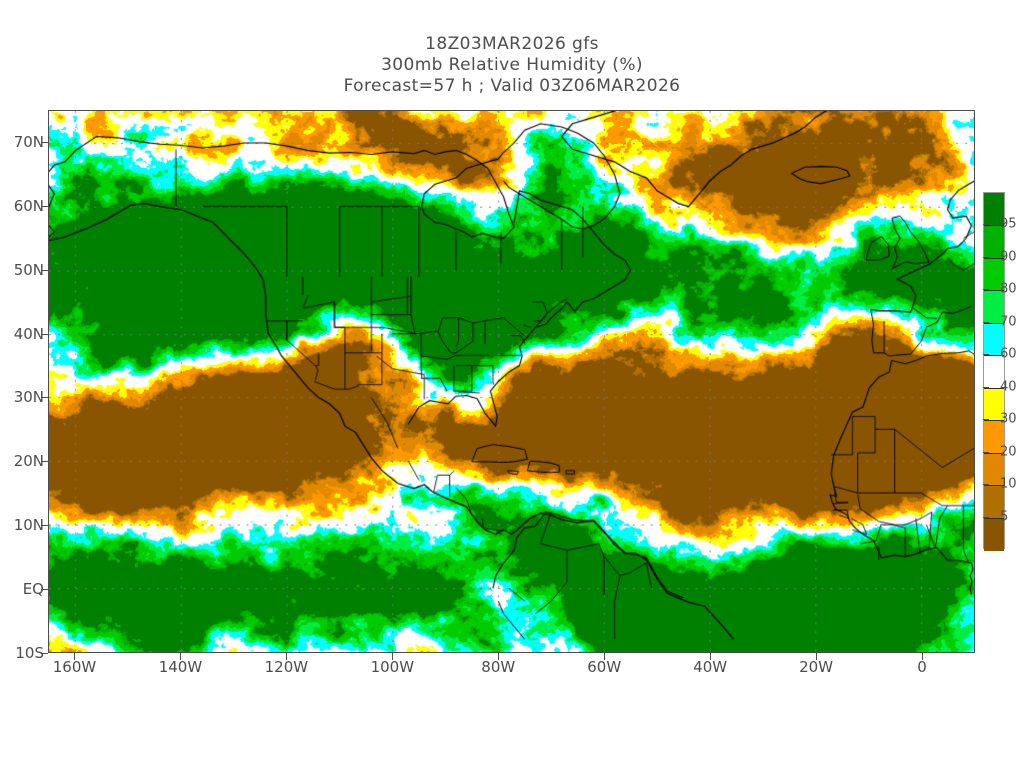 This screenshot has height=768, width=1024. Describe the element at coordinates (816, 667) in the screenshot. I see `longitude-tick-label: 20W` at that location.